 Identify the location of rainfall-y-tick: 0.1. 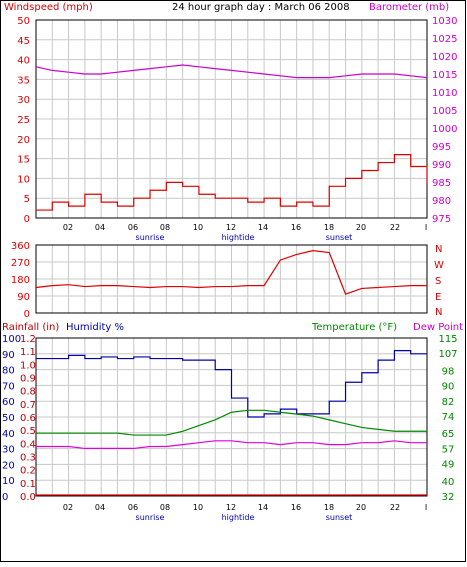
(28, 484).